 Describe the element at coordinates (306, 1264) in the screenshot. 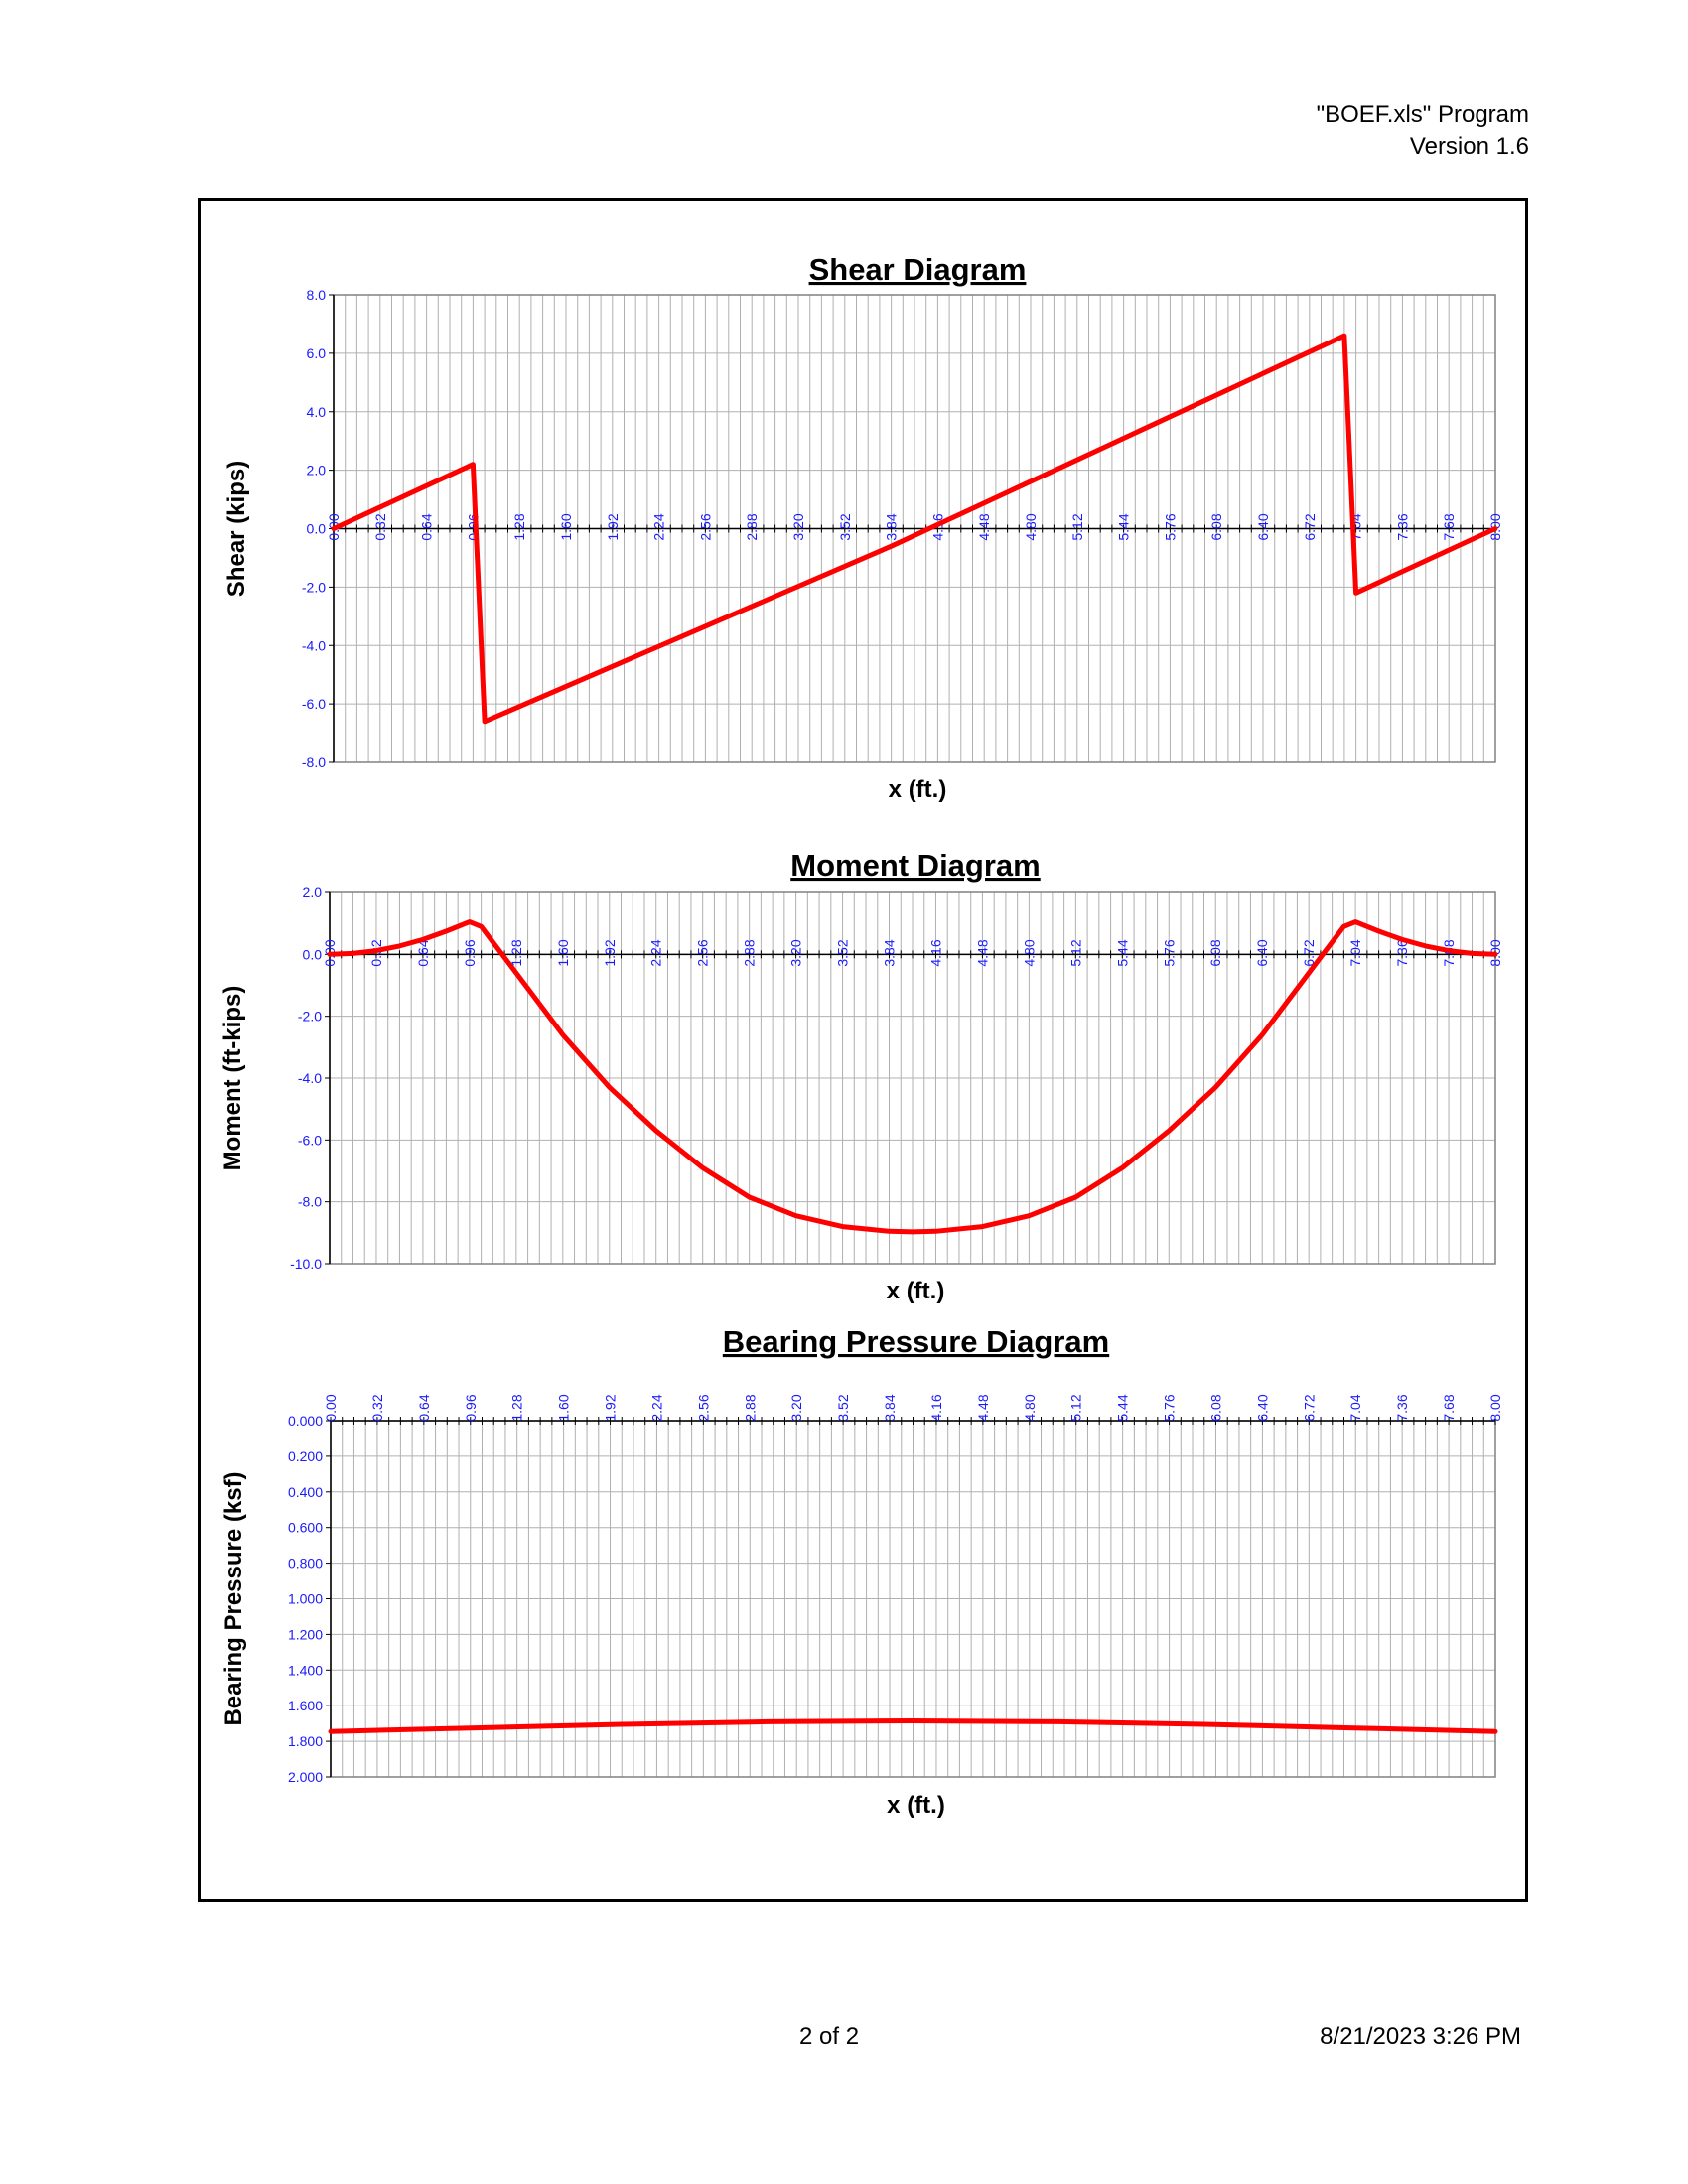

I see `y-tick-label: -10.0` at that location.